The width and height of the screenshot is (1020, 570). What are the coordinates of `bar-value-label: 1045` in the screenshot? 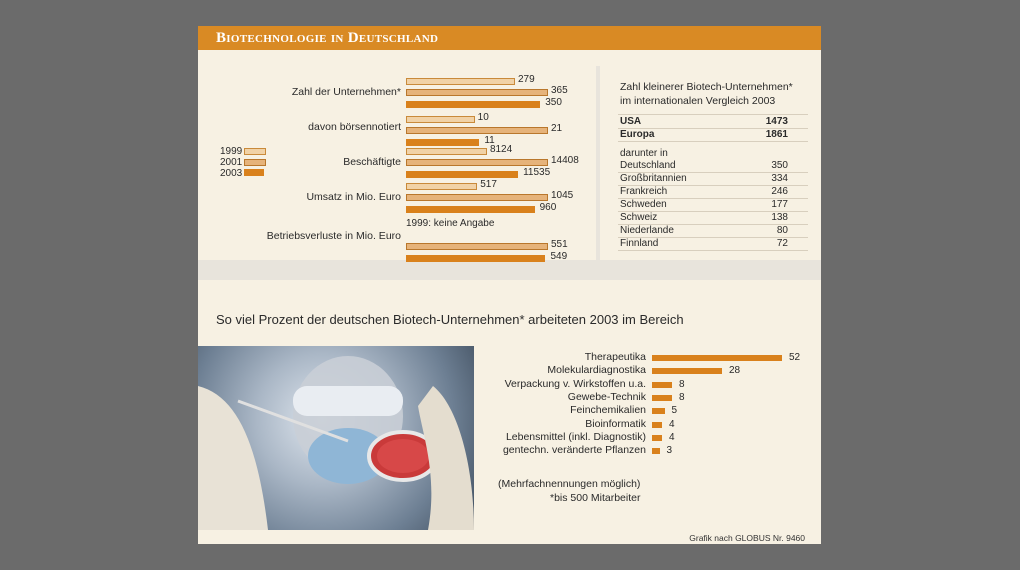 It's located at (562, 196).